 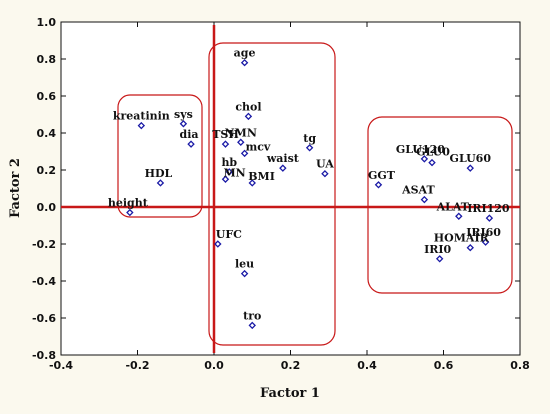 I want to click on point-label-hb: hb, so click(x=229, y=162).